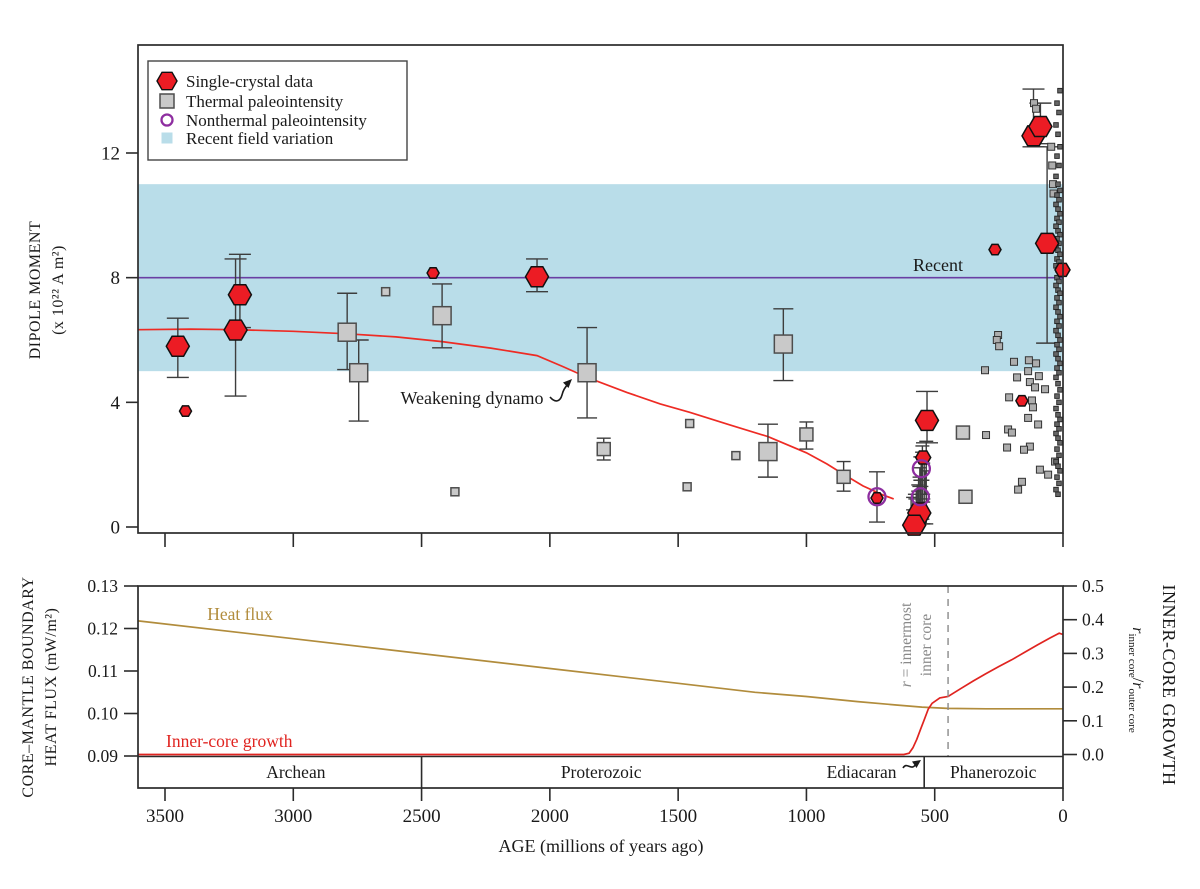 The width and height of the screenshot is (1200, 889). Describe the element at coordinates (102, 756) in the screenshot. I see `bottom-left-tick-label: 0.09` at that location.